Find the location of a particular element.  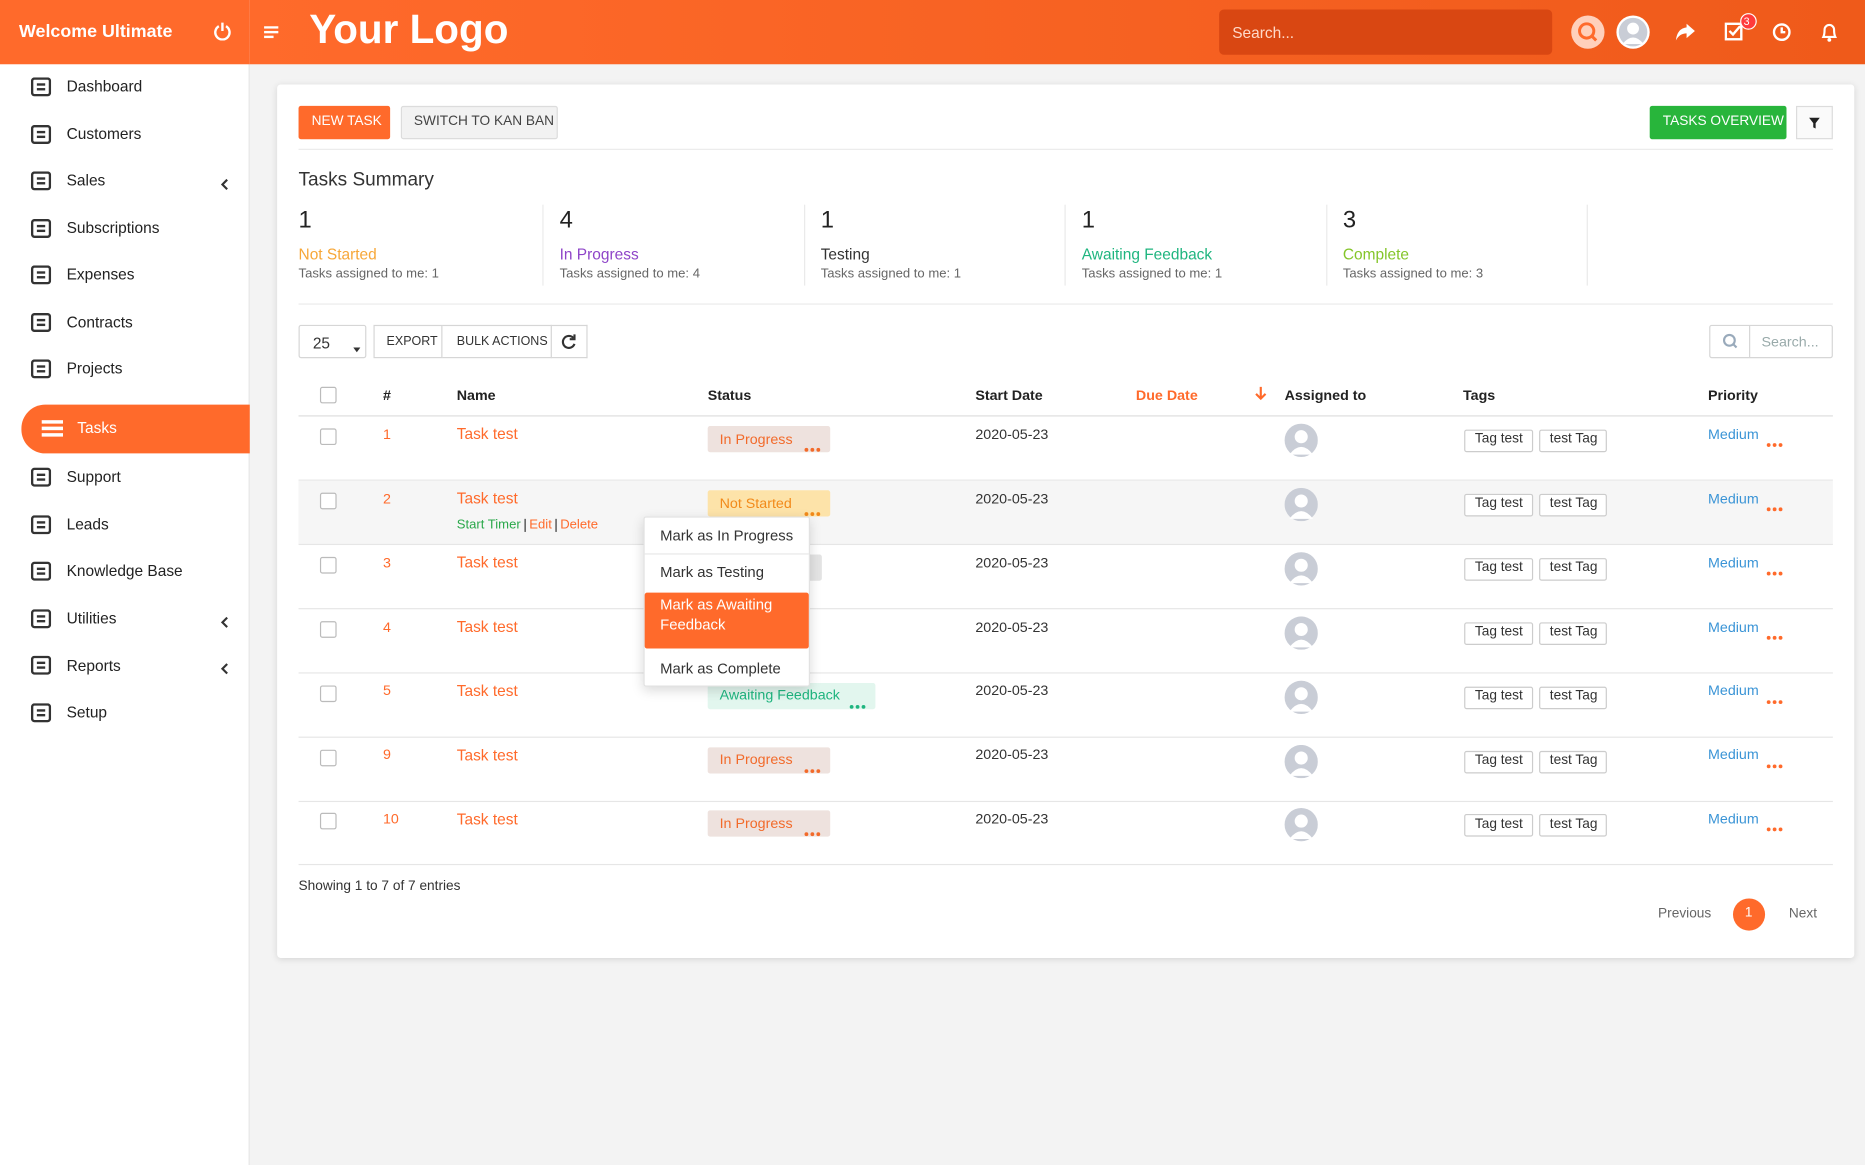

overview-button is located at coordinates (1718, 122).